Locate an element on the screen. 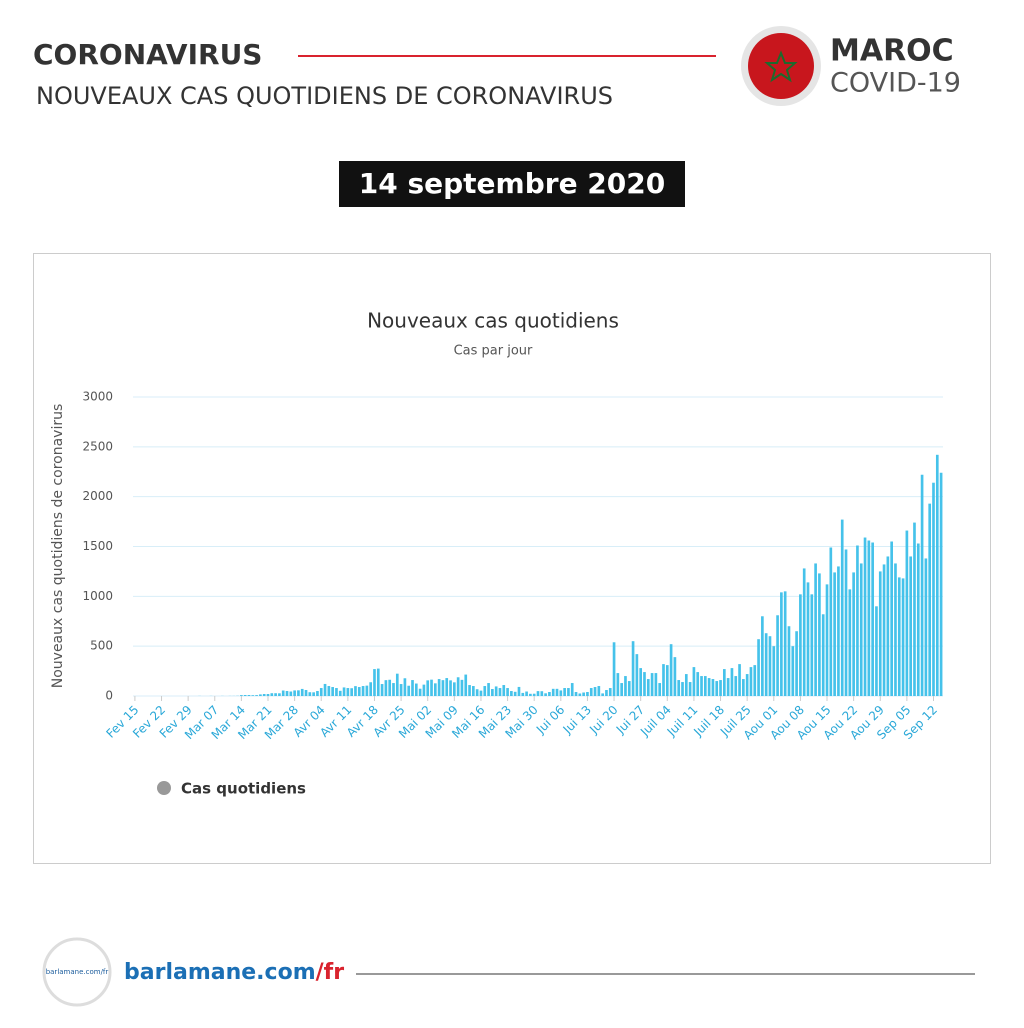 This screenshot has height=1028, width=1024. y-axis-label: Nouveaux cas quotidiens de coronavirus is located at coordinates (58, 546).